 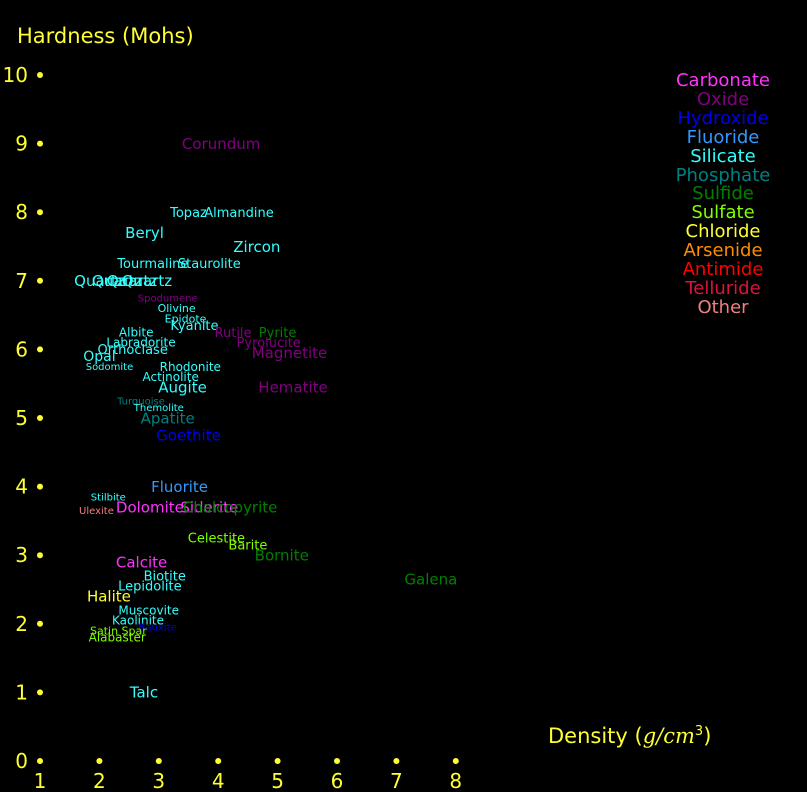 I want to click on mineral-point-label: Ulexite, so click(x=96, y=511).